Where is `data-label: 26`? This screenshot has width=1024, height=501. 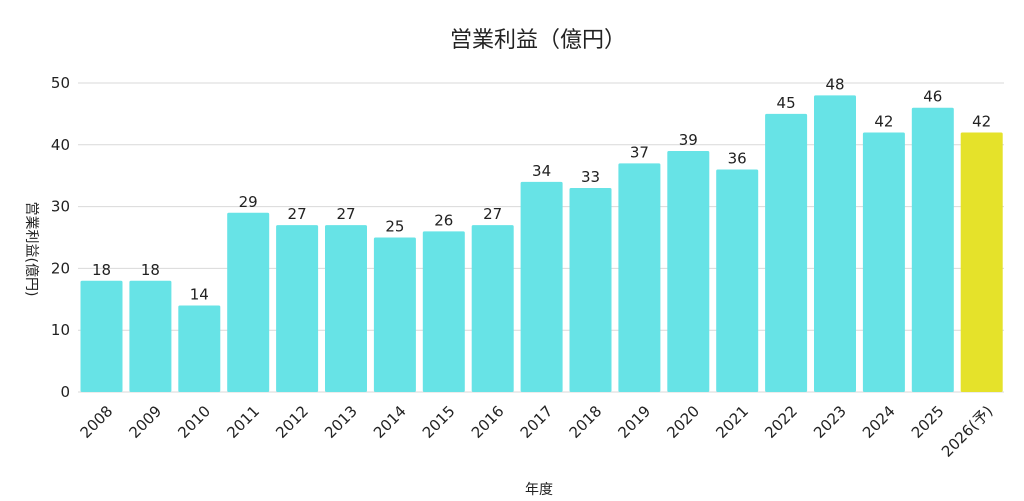 data-label: 26 is located at coordinates (443, 220).